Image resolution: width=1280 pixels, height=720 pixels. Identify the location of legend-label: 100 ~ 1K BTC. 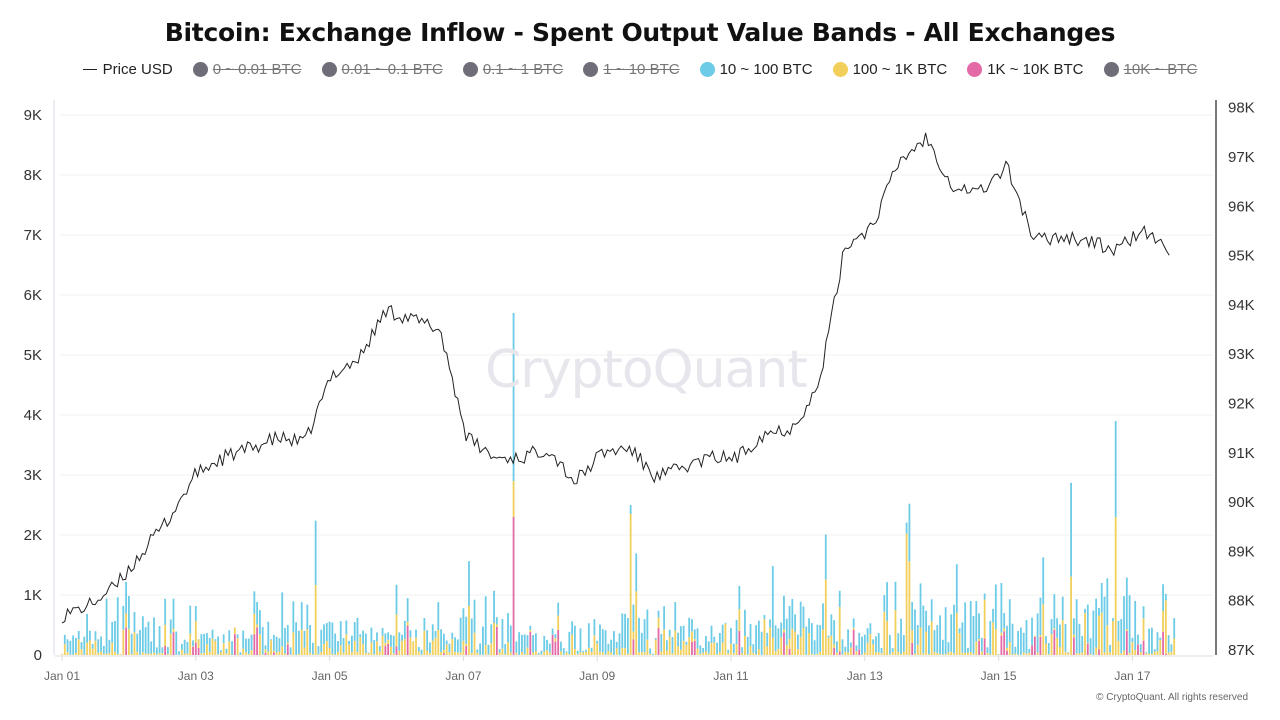
(900, 69).